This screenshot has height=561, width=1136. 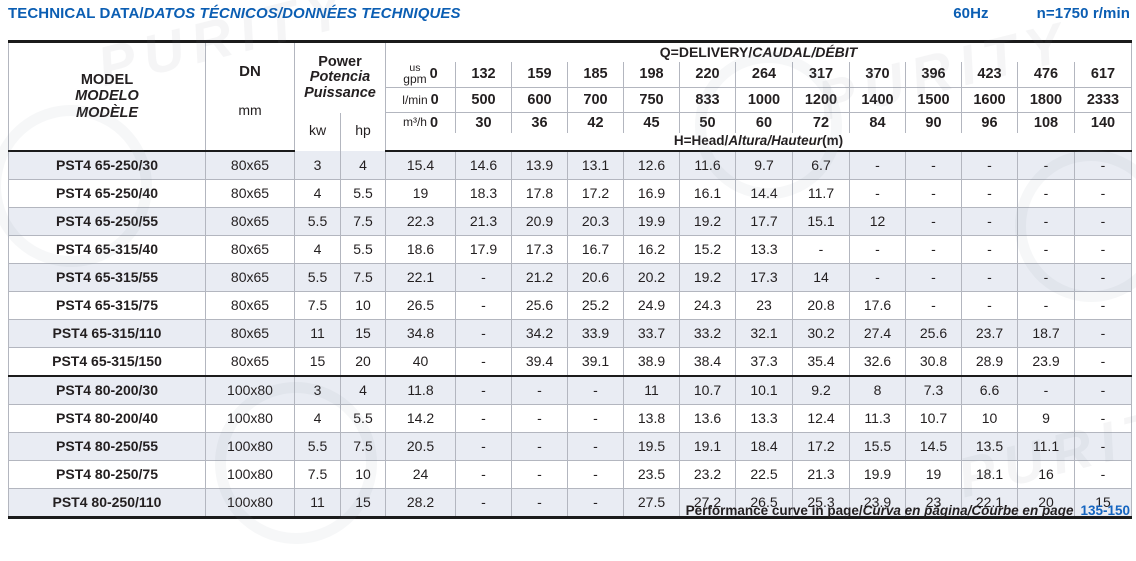 I want to click on head-value-cell: 22.3, so click(x=420, y=221).